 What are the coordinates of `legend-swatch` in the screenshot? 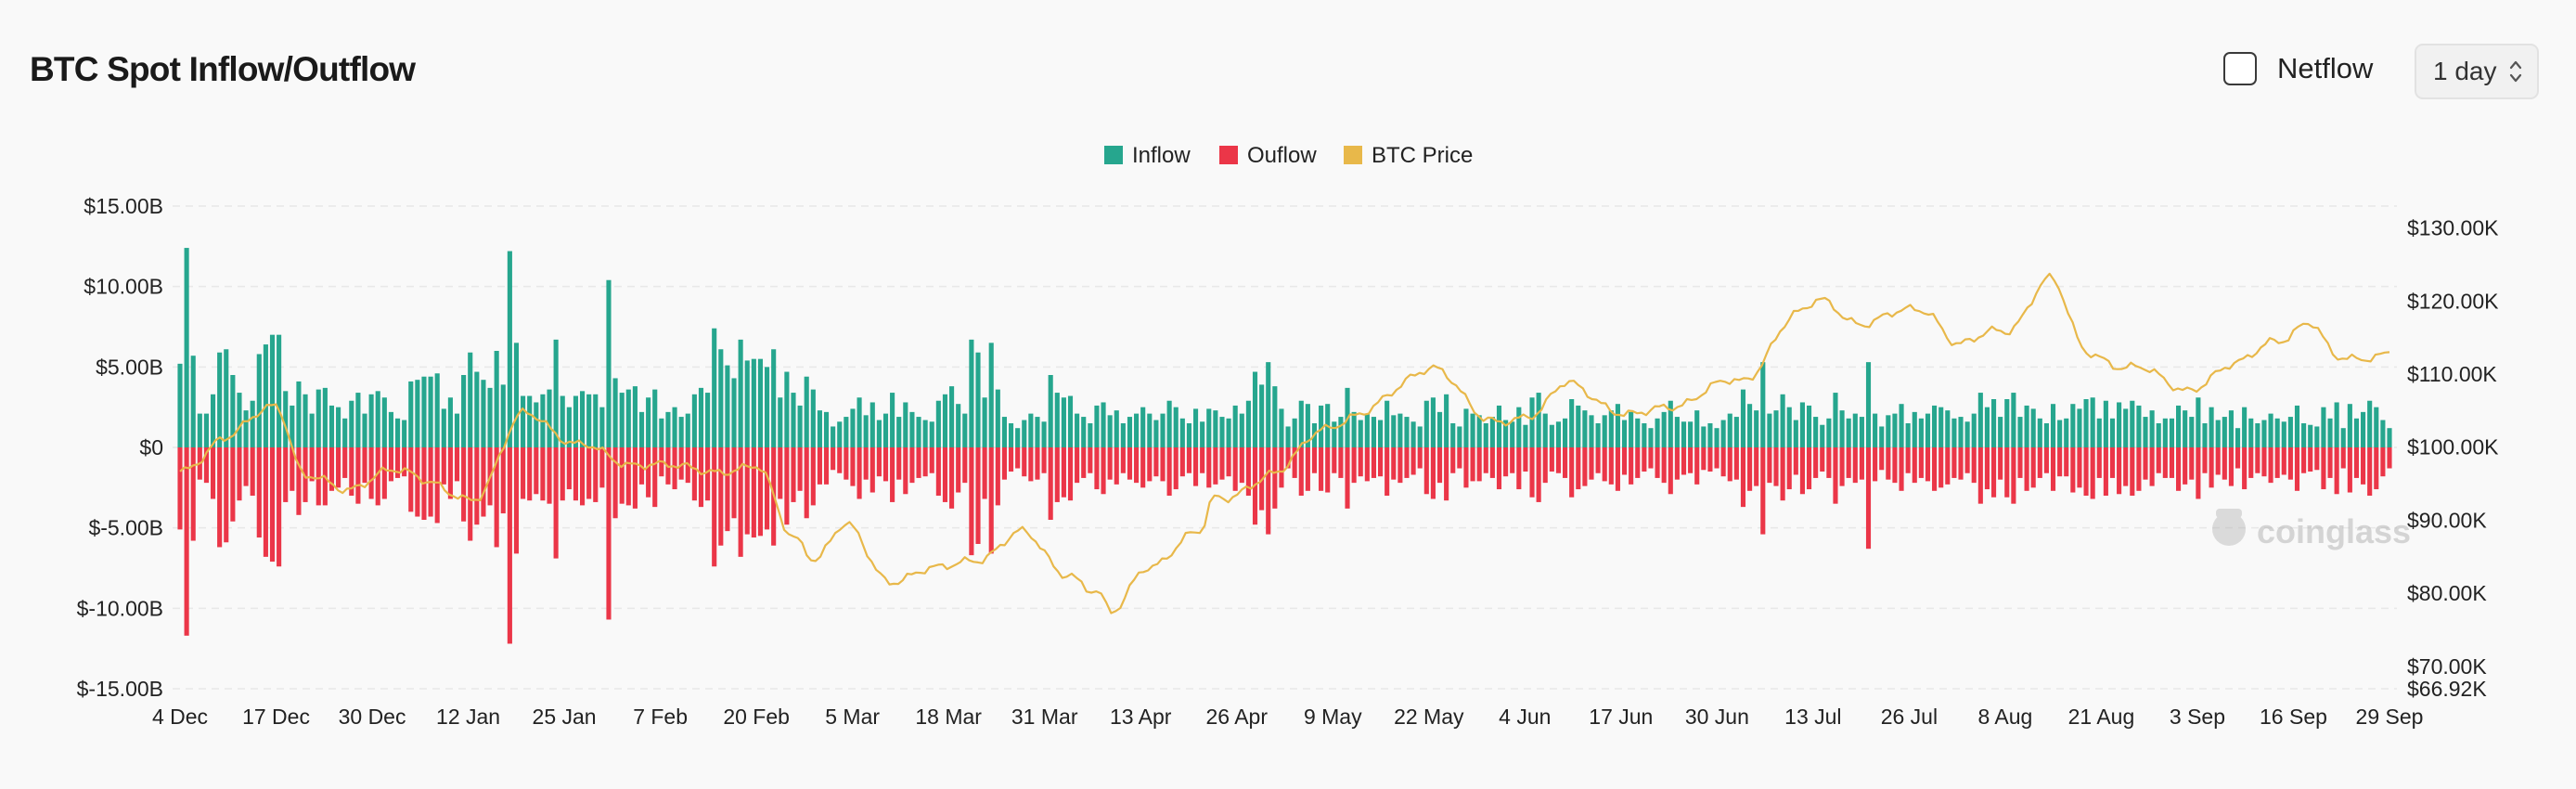 It's located at (1353, 155).